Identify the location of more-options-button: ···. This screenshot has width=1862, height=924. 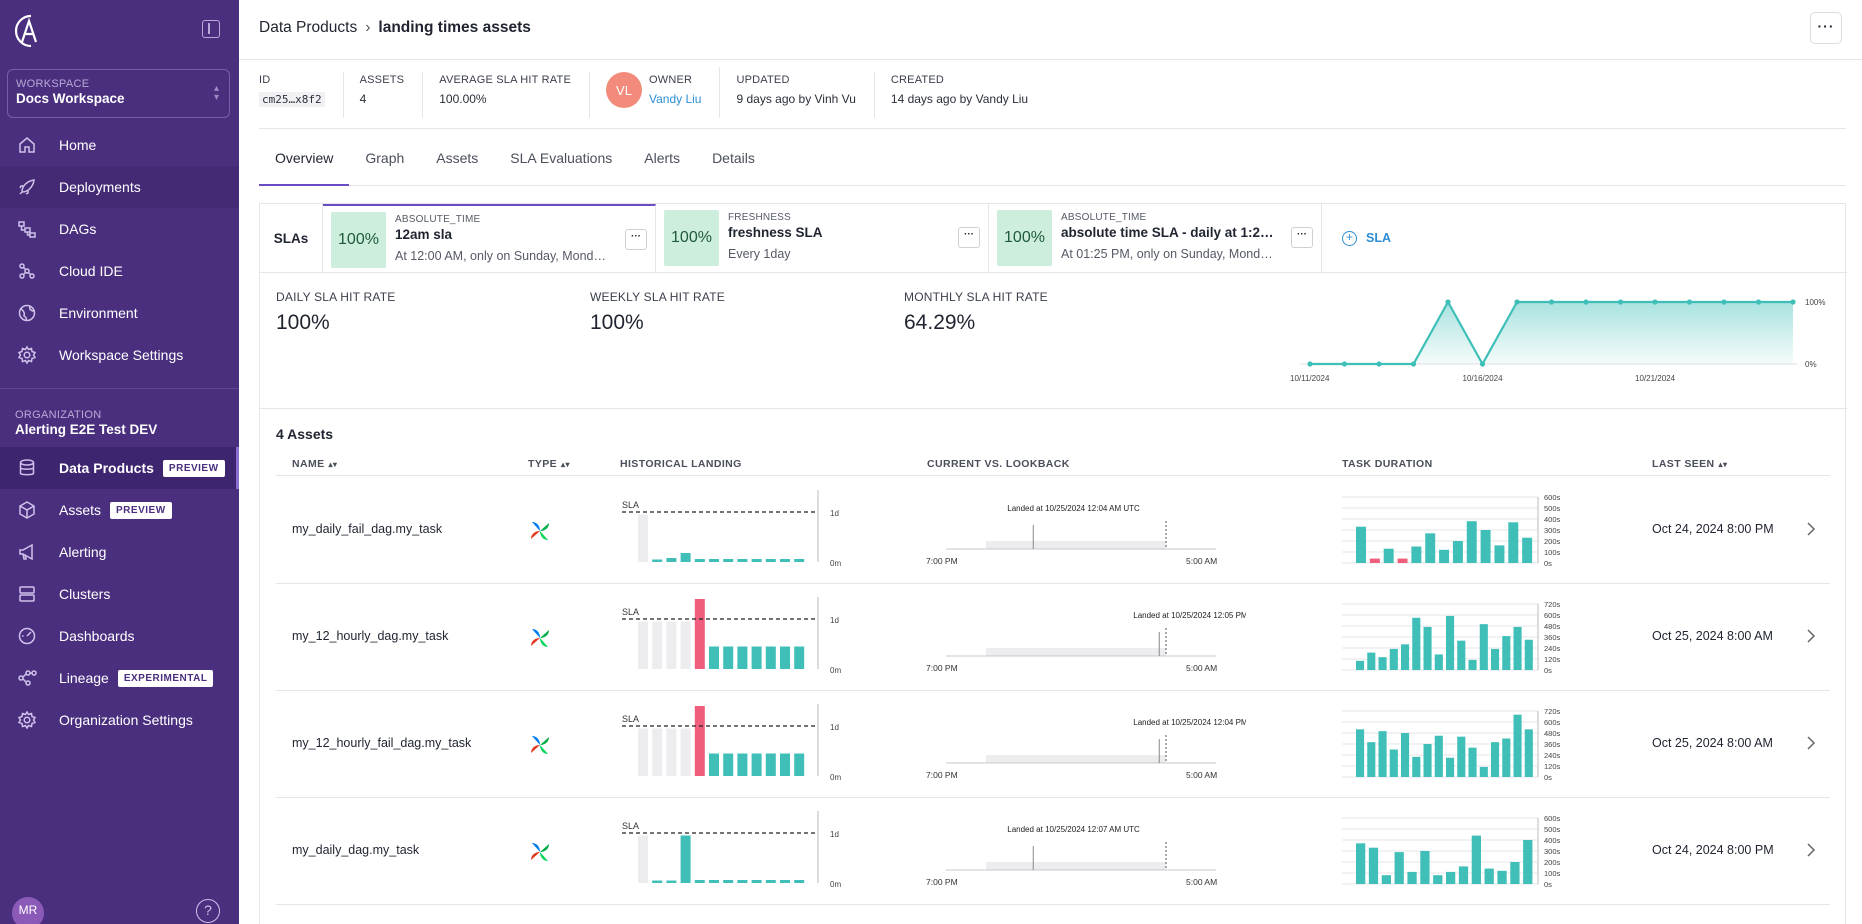
(1826, 28).